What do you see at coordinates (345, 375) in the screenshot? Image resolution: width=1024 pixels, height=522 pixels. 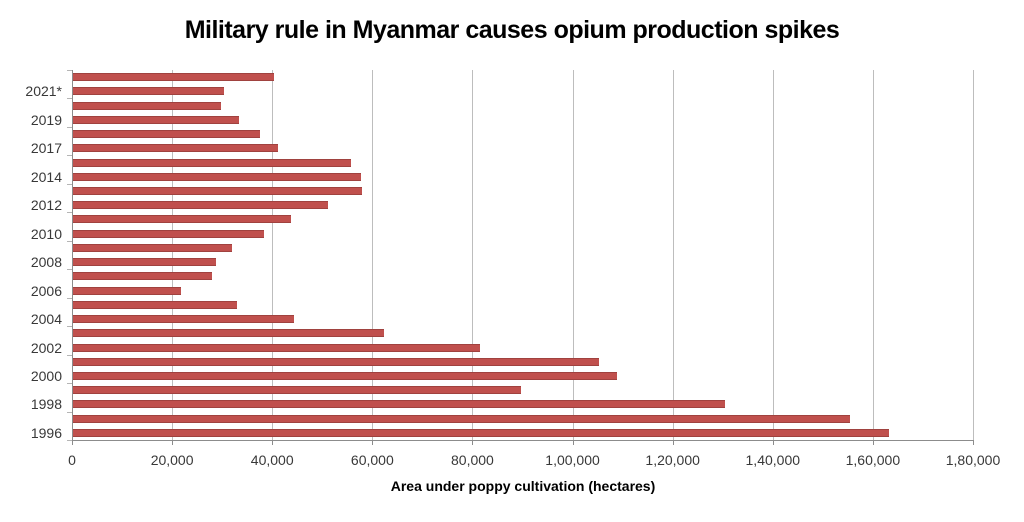 I see `bar-2000` at bounding box center [345, 375].